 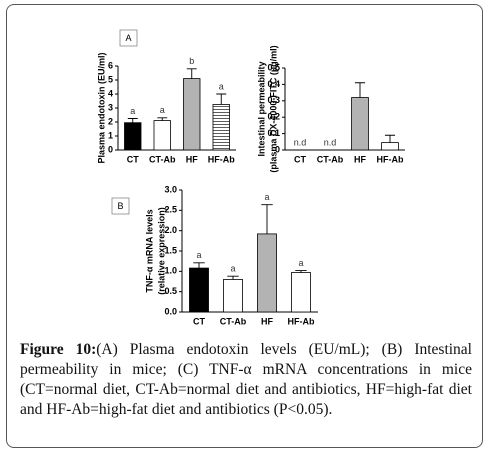 I want to click on y-axis-title: (relative expression), so click(x=161, y=251).